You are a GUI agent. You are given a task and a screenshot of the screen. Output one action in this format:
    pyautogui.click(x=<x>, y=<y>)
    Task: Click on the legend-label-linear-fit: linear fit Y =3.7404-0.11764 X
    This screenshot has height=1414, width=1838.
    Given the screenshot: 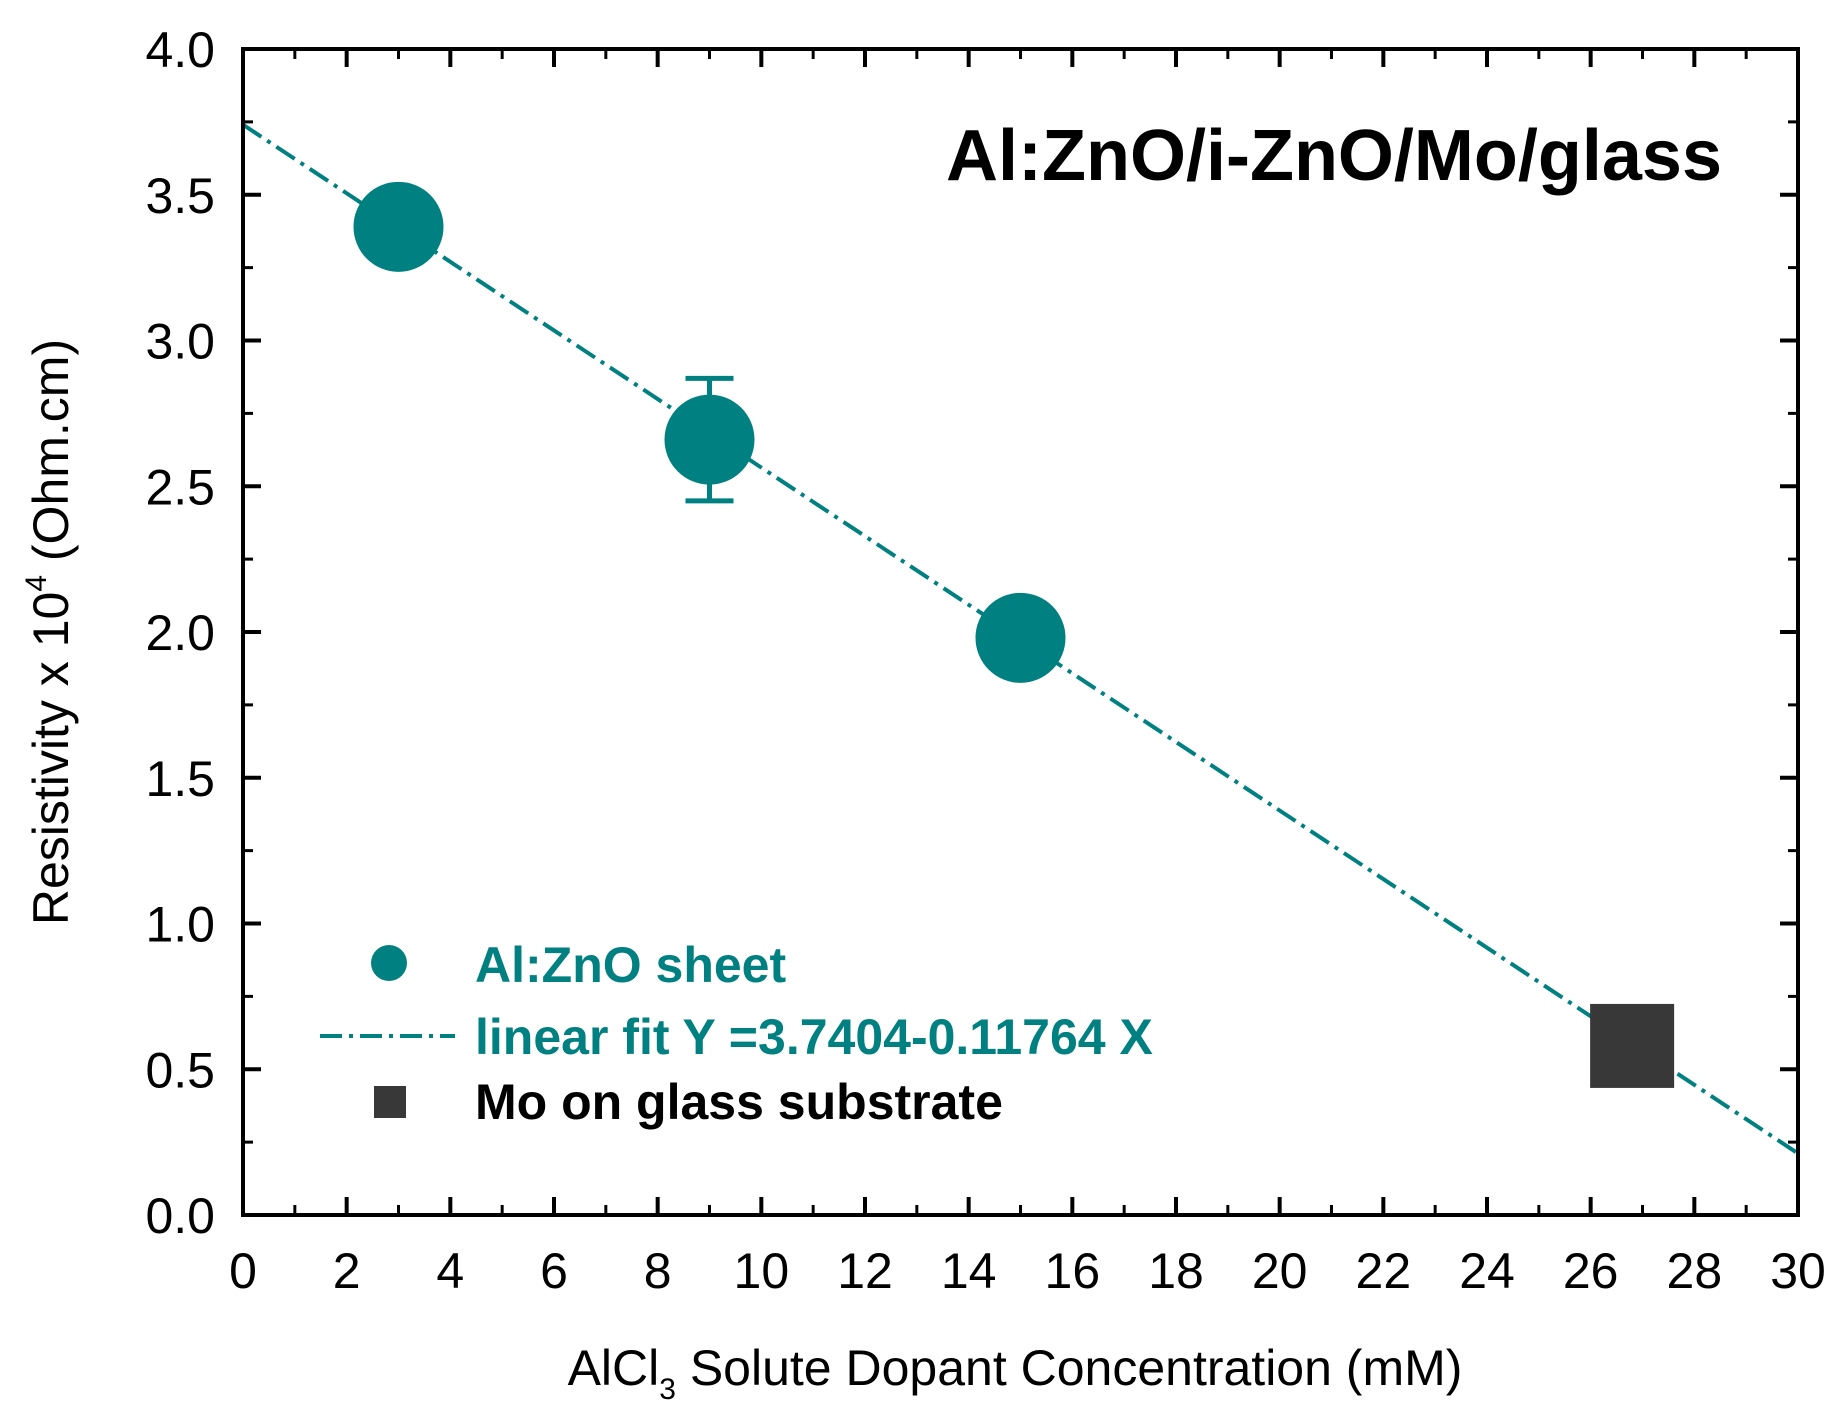 What is the action you would take?
    pyautogui.click(x=814, y=1037)
    